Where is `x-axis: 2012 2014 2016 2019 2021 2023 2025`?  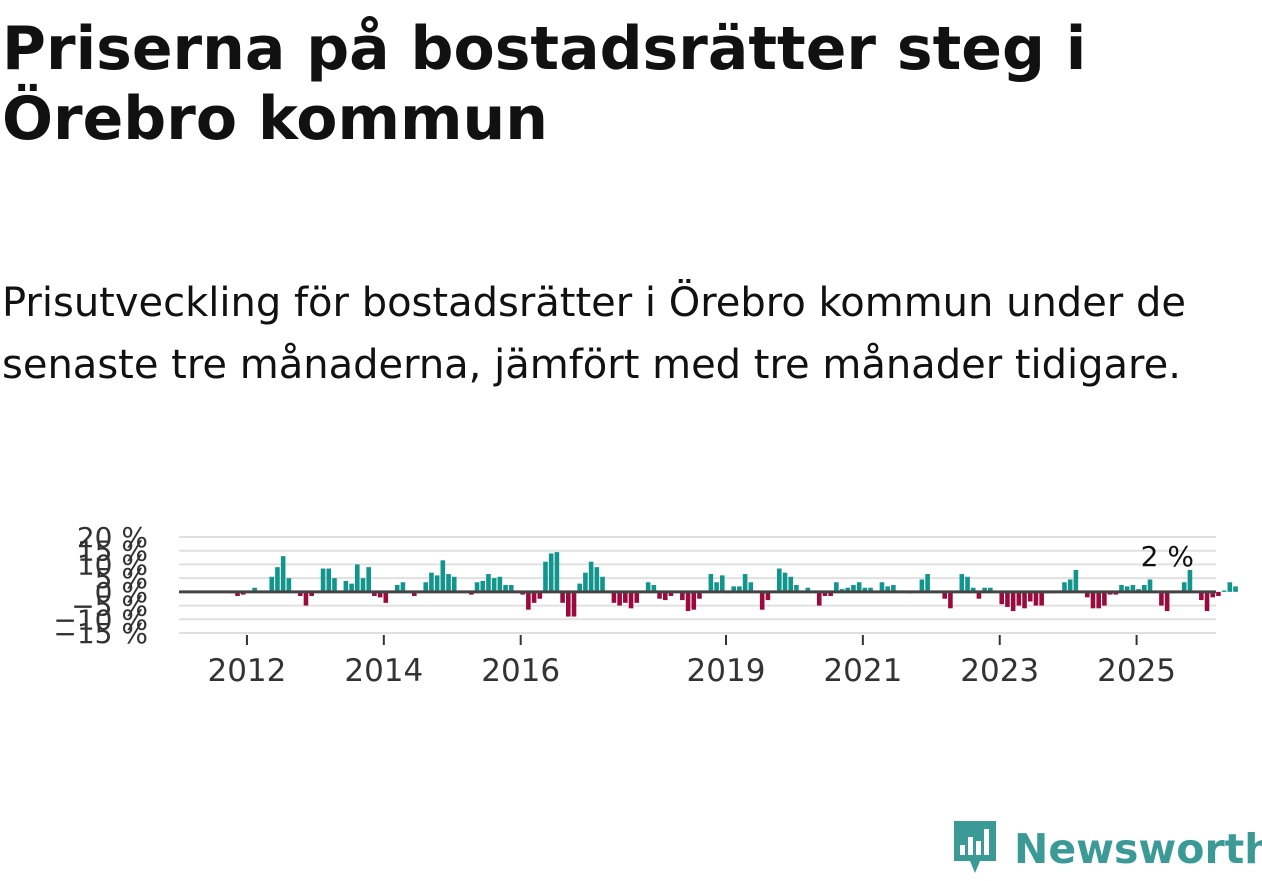 x-axis: 2012 2014 2016 2019 2021 2023 2025 is located at coordinates (691, 662).